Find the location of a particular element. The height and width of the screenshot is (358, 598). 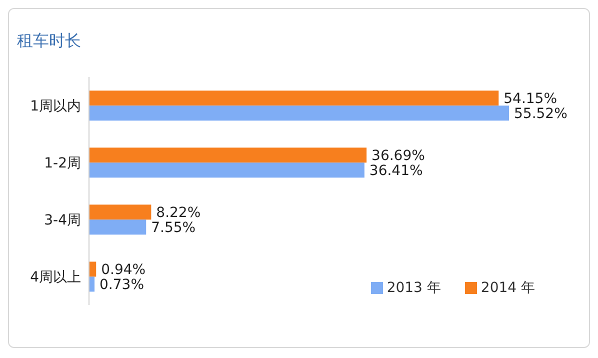

y-tick-label: 1-2周 is located at coordinates (62, 163).